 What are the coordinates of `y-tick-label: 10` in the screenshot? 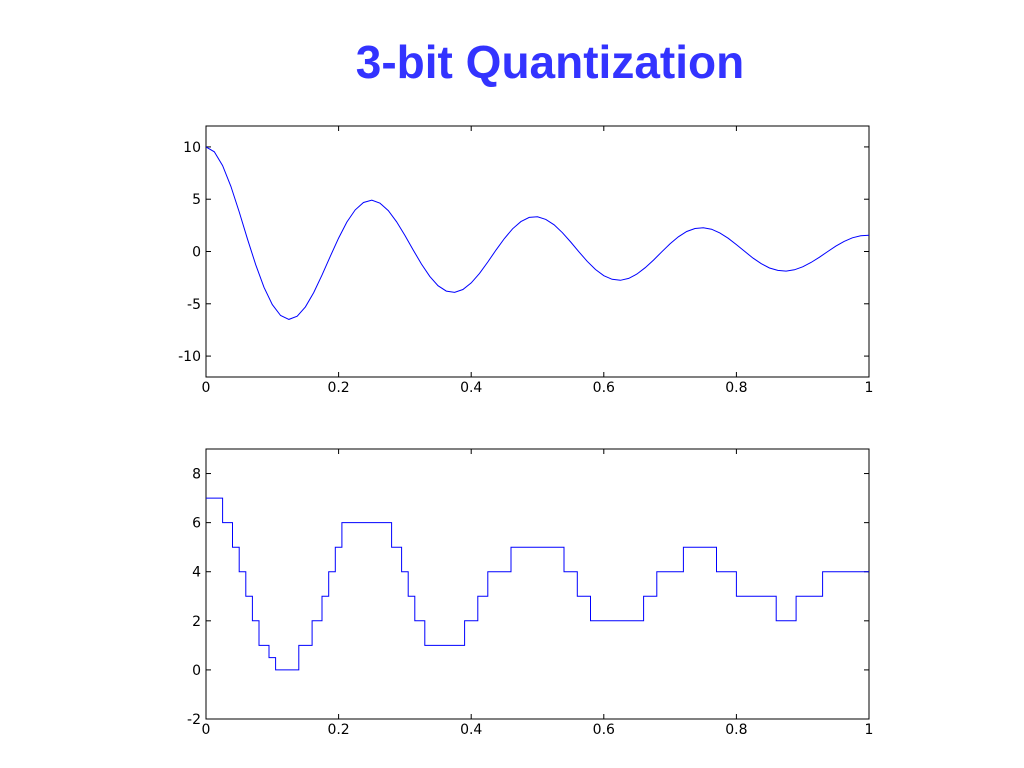 It's located at (192, 148).